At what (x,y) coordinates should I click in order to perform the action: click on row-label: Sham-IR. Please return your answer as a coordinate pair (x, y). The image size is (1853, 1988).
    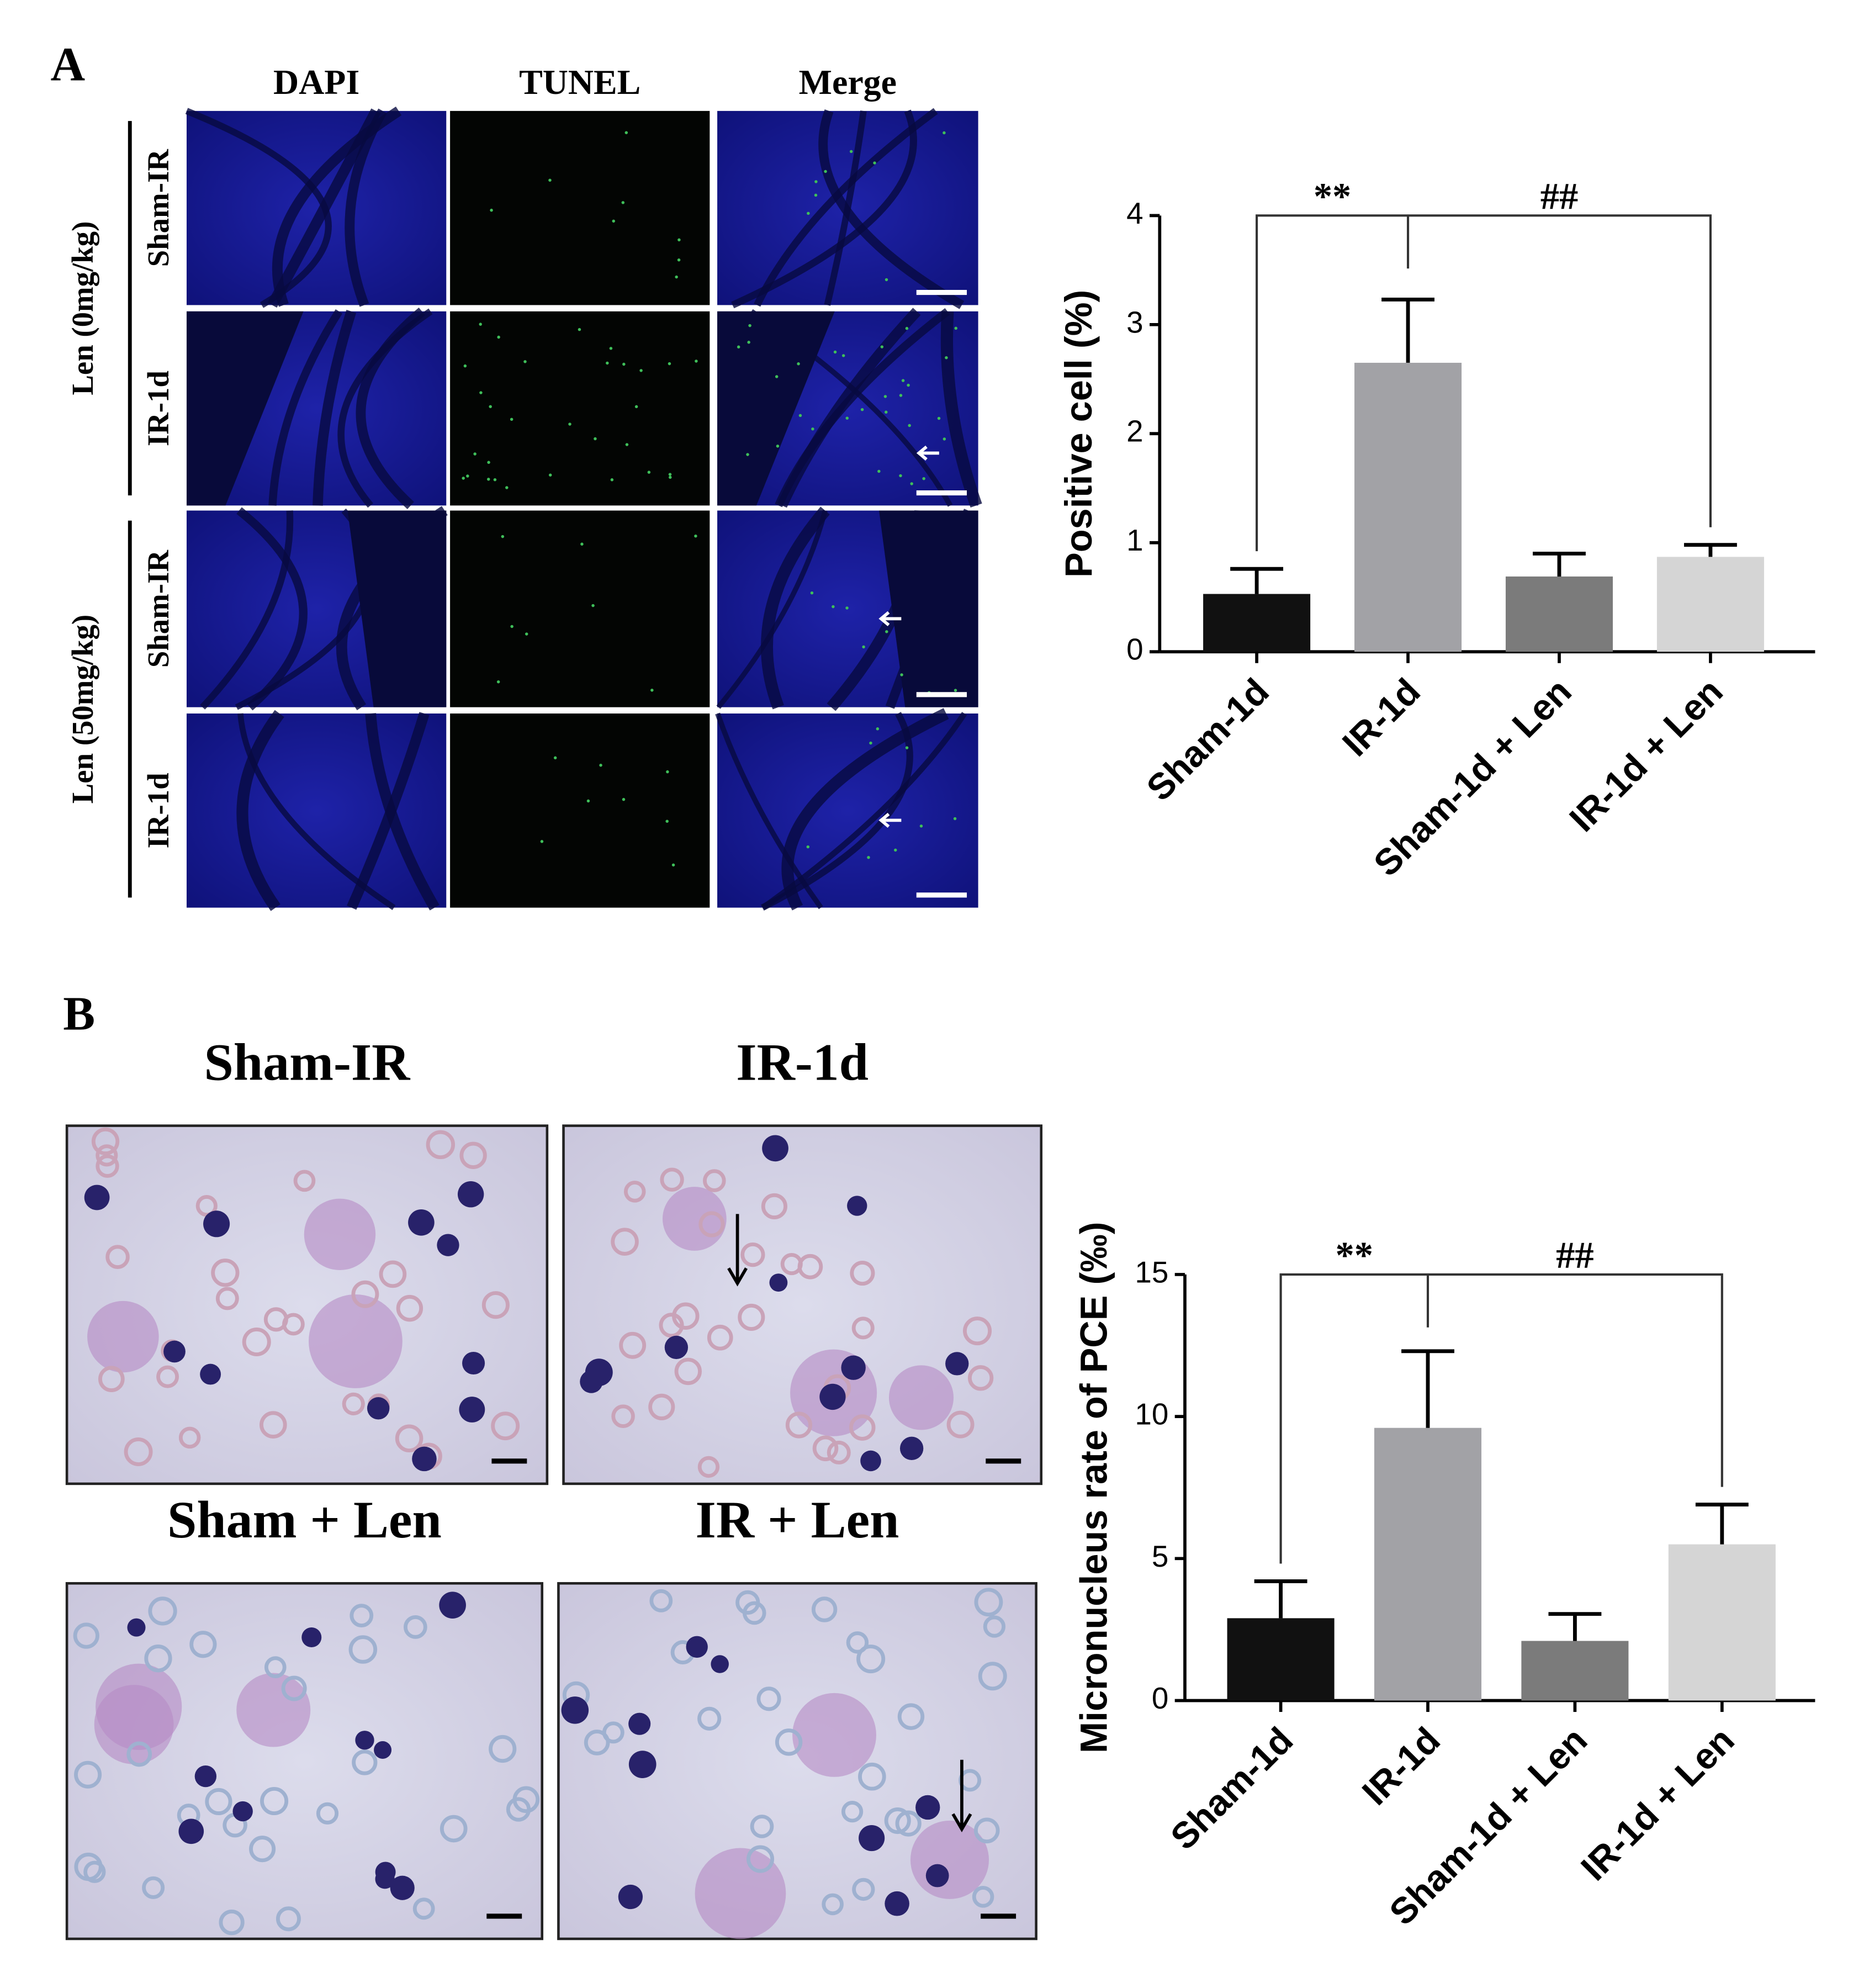
    Looking at the image, I should click on (158, 208).